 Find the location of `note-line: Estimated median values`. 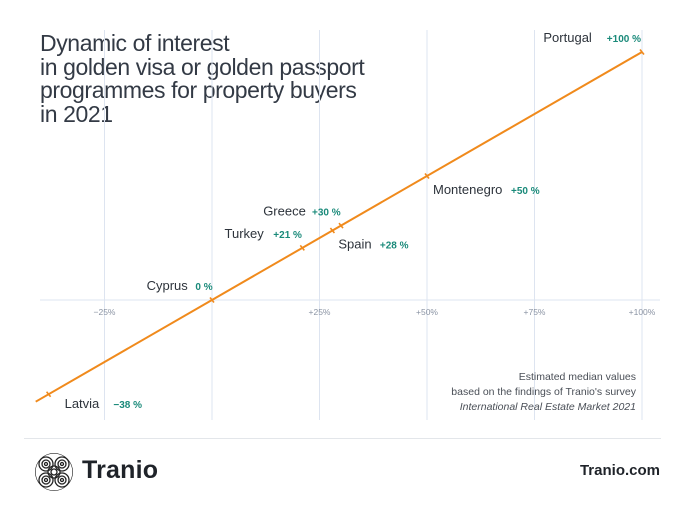

note-line: Estimated median values is located at coordinates (577, 377).